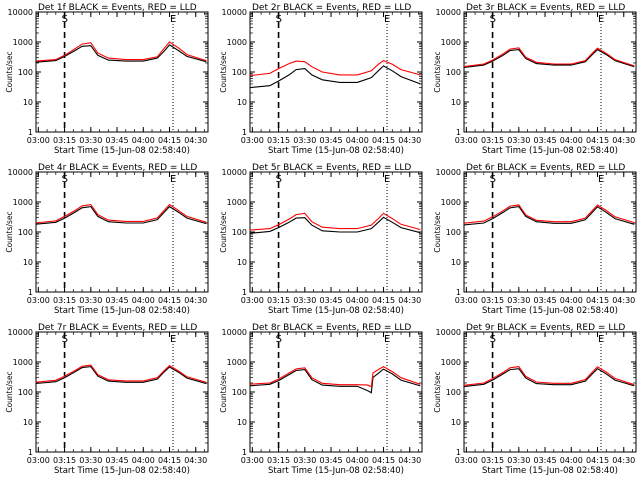 This screenshot has width=640, height=480. I want to click on chart-title: Det 2r BLACK = Events, RED = LLD, so click(331, 8).